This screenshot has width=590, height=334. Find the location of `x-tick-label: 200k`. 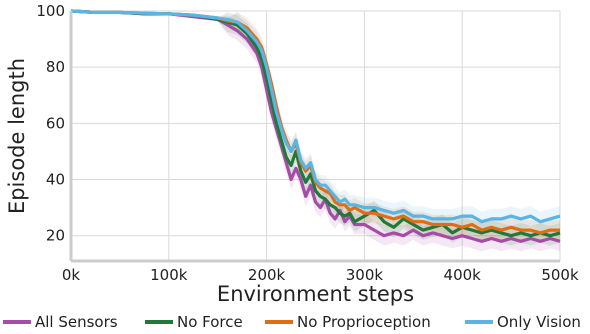

x-tick-label: 200k is located at coordinates (267, 275).